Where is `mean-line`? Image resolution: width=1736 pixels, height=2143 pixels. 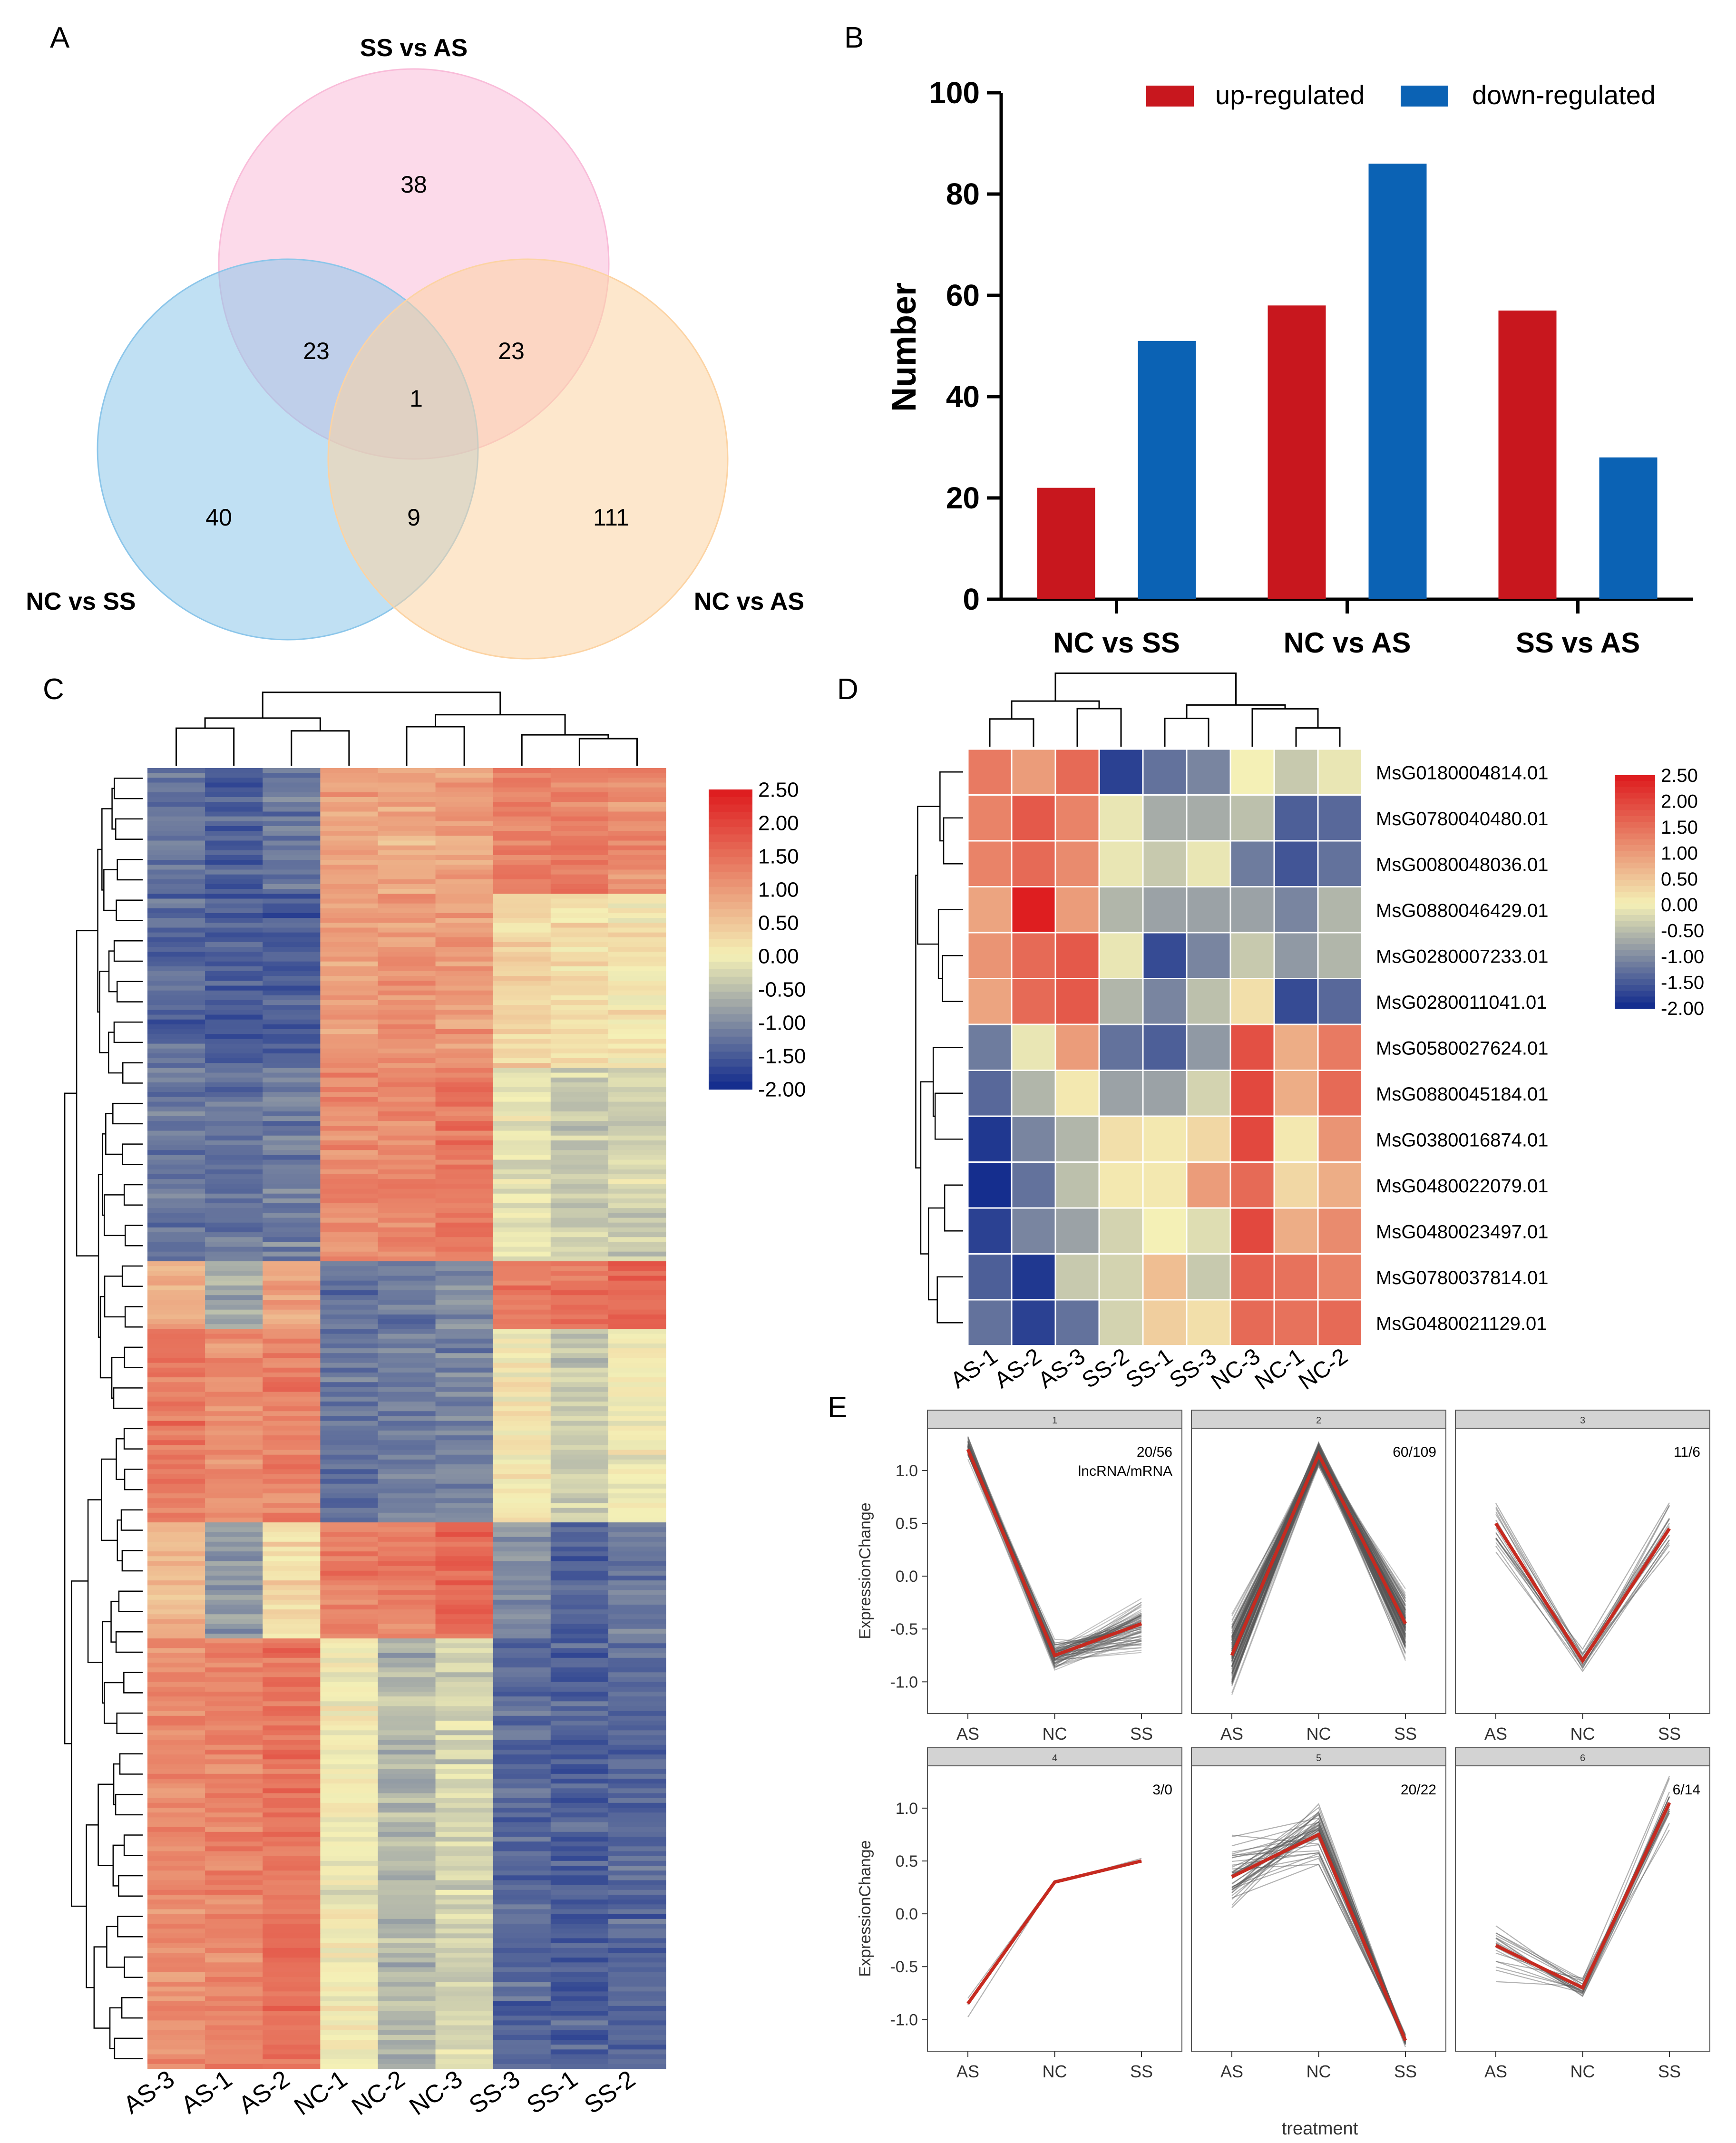 mean-line is located at coordinates (1054, 1932).